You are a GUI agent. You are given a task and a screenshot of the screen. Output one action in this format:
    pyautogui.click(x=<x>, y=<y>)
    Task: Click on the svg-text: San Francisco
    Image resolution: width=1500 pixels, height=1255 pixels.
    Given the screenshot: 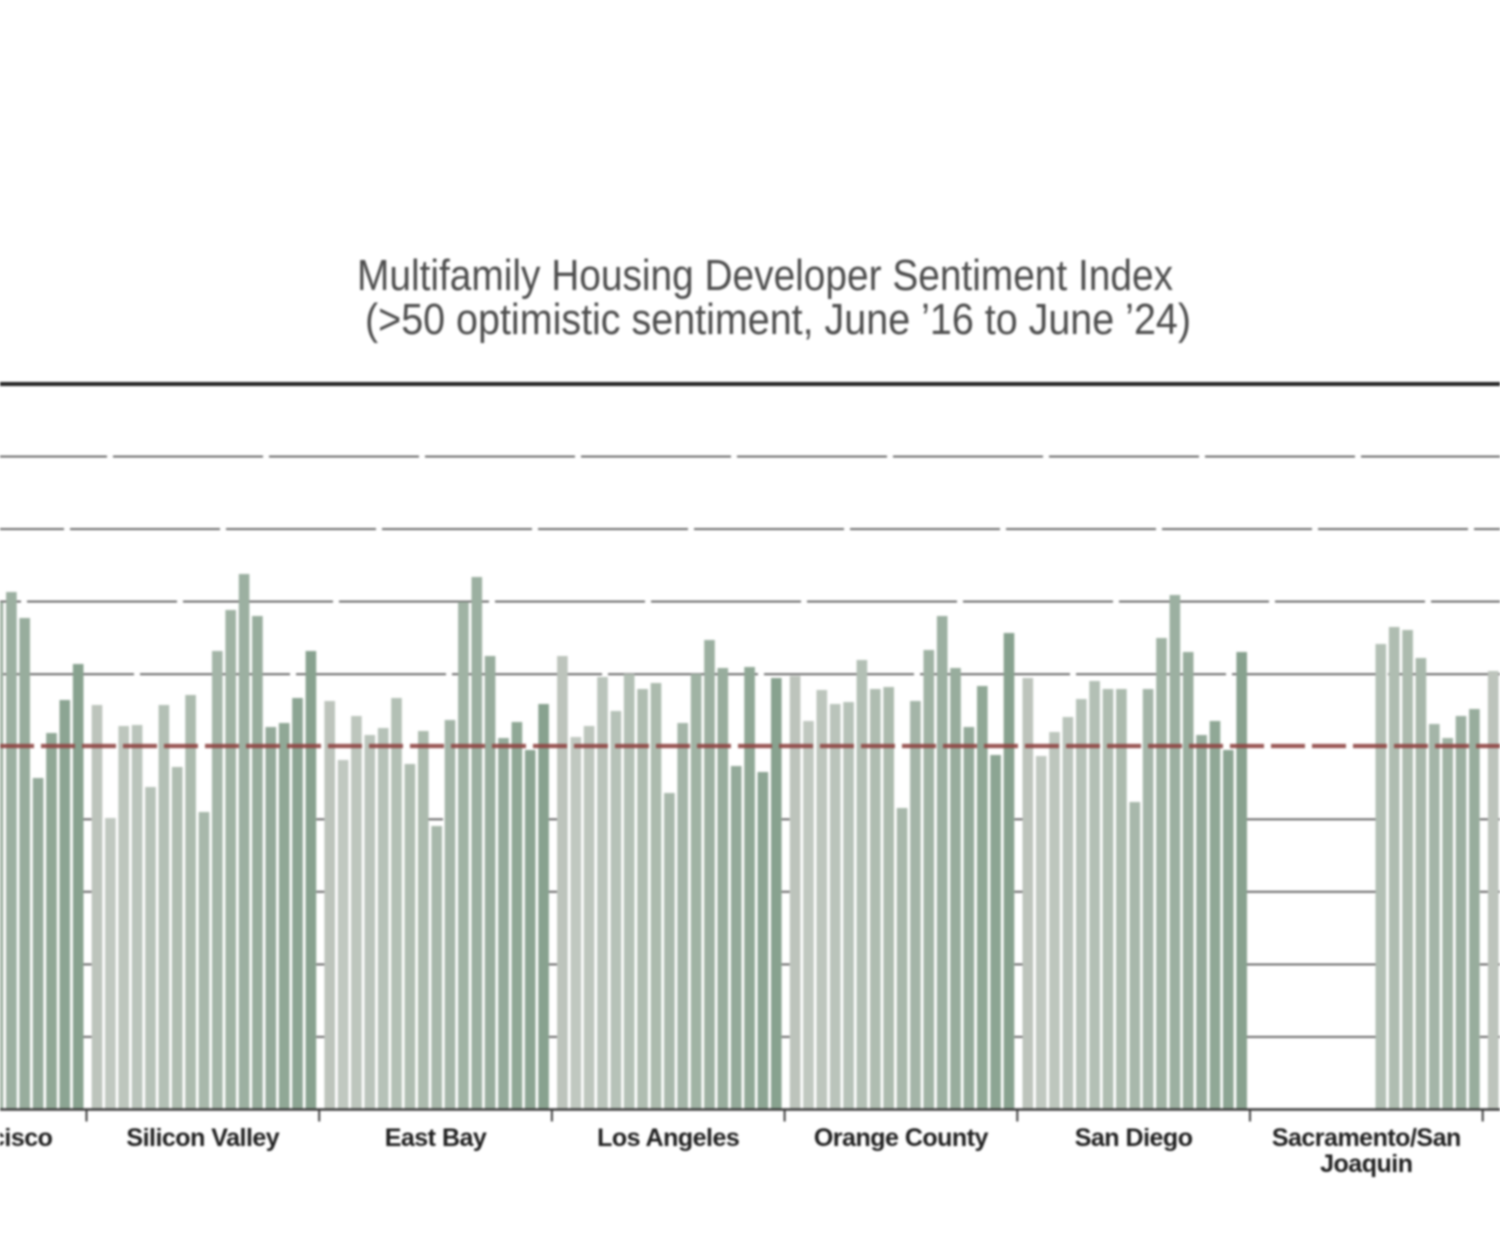 What is the action you would take?
    pyautogui.click(x=26, y=1138)
    